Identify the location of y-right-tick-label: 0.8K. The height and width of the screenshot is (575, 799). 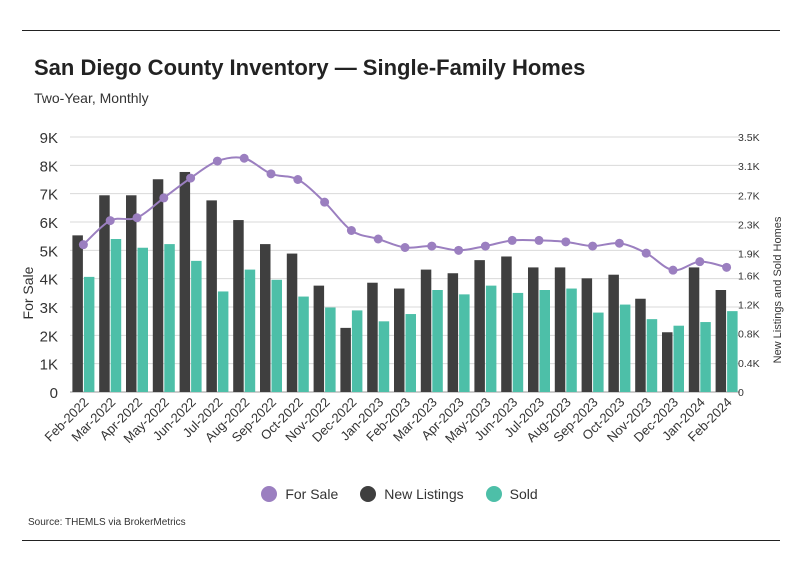
(749, 335).